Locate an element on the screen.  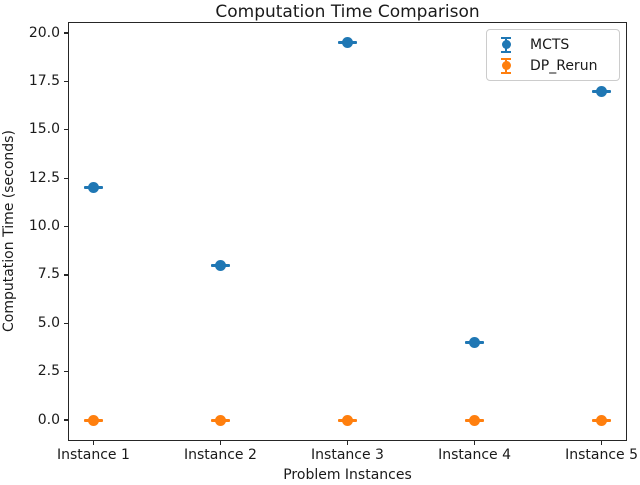
y-tick-label: 15.0 is located at coordinates (44, 129).